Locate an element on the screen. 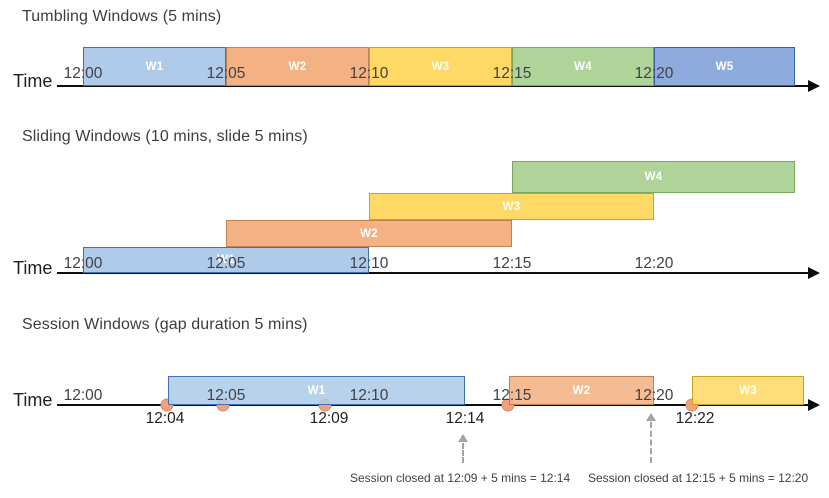 This screenshot has width=829, height=498. sliding-time-axis is located at coordinates (433, 273).